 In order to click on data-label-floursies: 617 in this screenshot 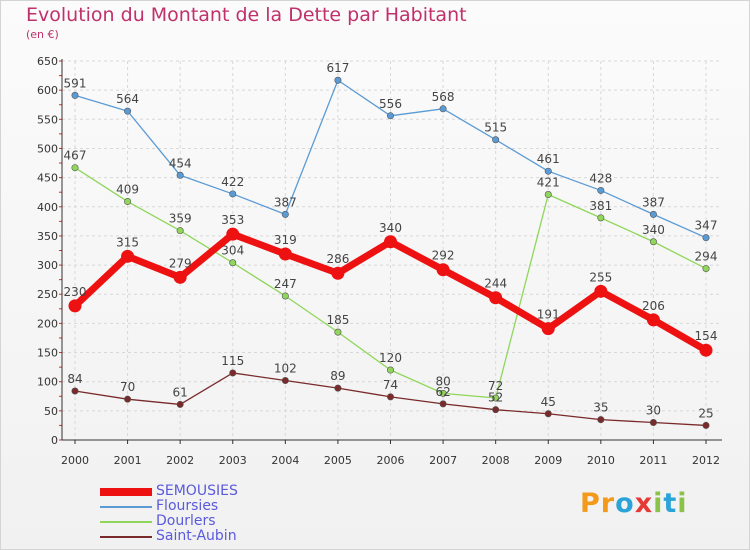, I will do `click(337, 68)`.